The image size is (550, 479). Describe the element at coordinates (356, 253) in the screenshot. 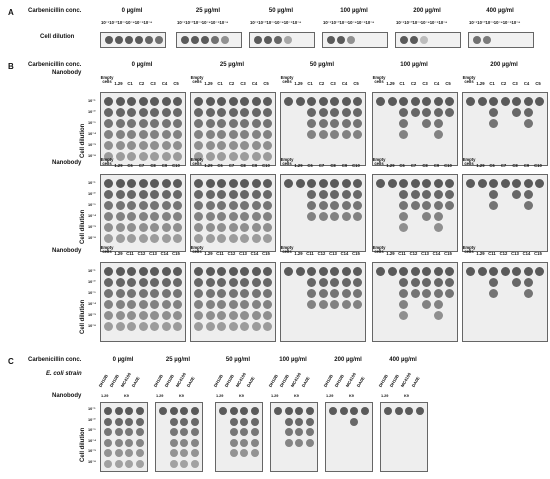

I see `panel-b-col-label: C15` at that location.